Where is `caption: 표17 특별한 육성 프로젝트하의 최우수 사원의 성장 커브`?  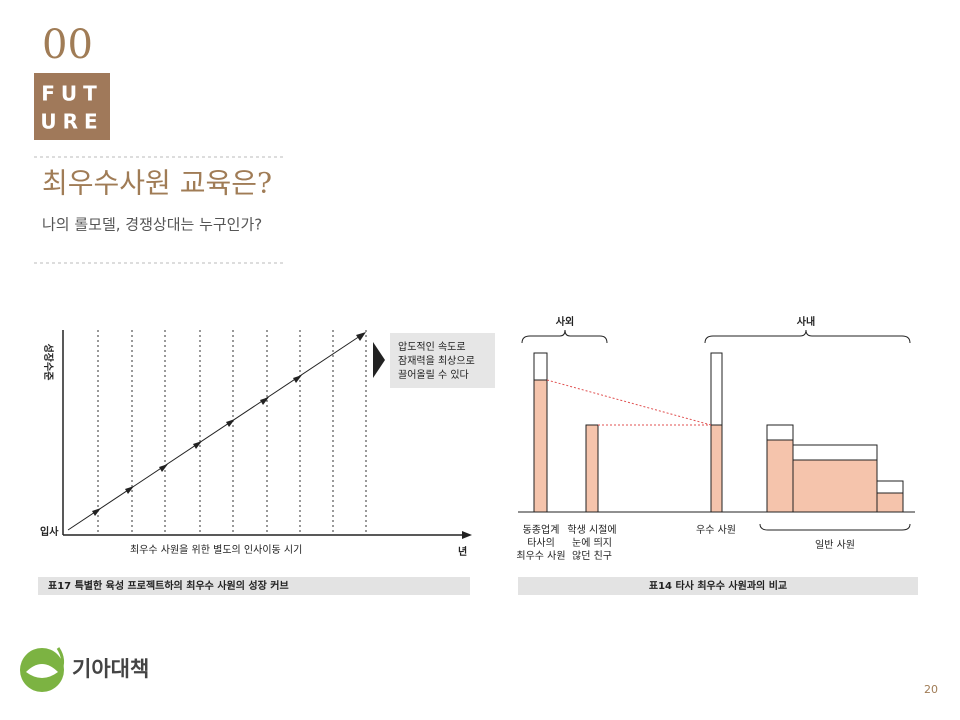
caption: 표17 특별한 육성 프로젝트하의 최우수 사원의 성장 커브 is located at coordinates (168, 585).